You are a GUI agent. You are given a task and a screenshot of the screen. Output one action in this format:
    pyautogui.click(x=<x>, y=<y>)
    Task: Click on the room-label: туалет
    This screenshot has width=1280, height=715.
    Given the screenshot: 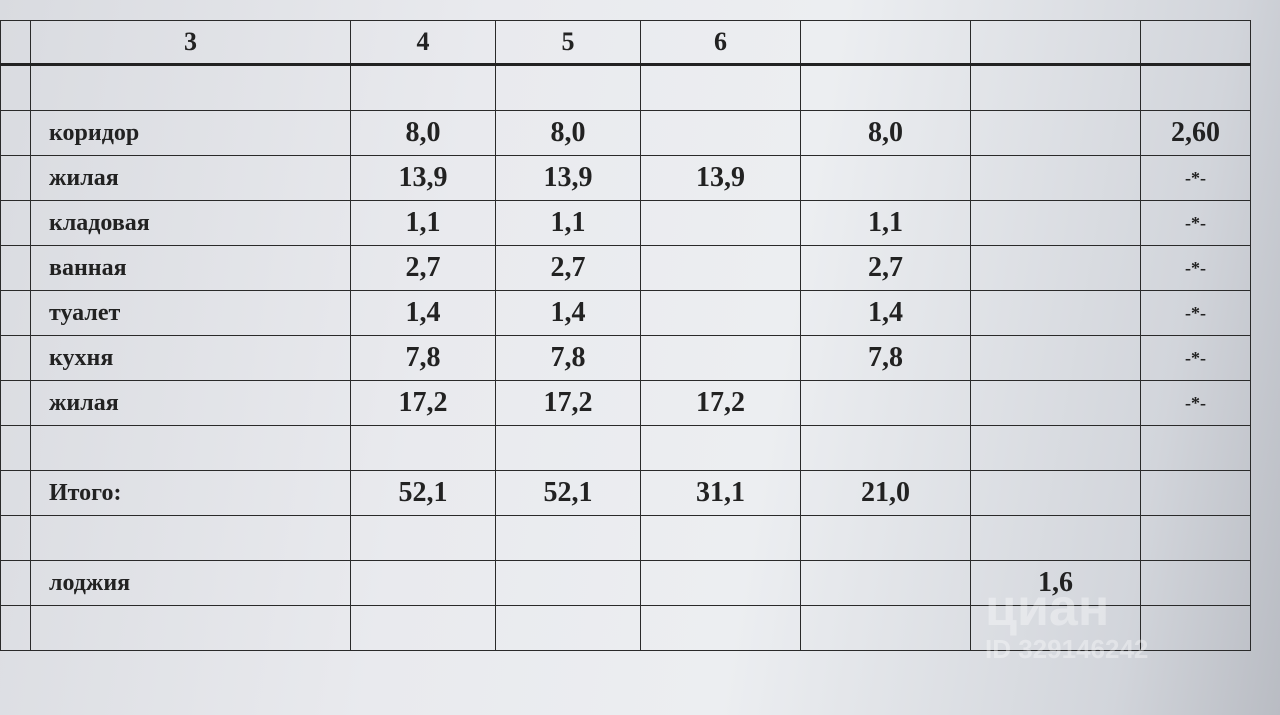 What is the action you would take?
    pyautogui.click(x=190, y=313)
    